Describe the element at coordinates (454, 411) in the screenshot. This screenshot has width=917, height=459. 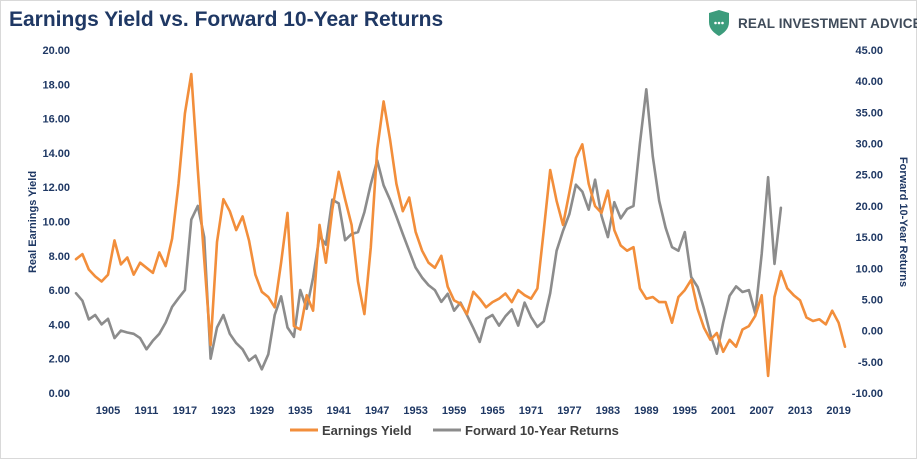
I see `x-tick-label: 1959` at that location.